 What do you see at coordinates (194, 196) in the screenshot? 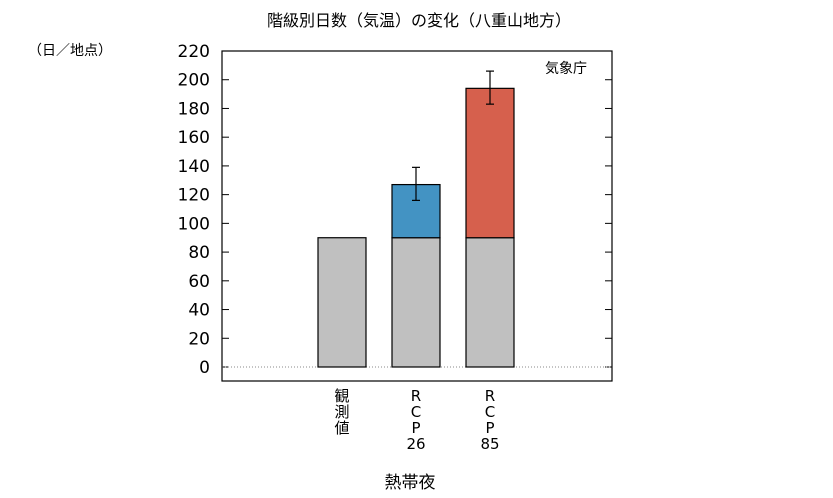
I see `y-tick-label: 120` at bounding box center [194, 196].